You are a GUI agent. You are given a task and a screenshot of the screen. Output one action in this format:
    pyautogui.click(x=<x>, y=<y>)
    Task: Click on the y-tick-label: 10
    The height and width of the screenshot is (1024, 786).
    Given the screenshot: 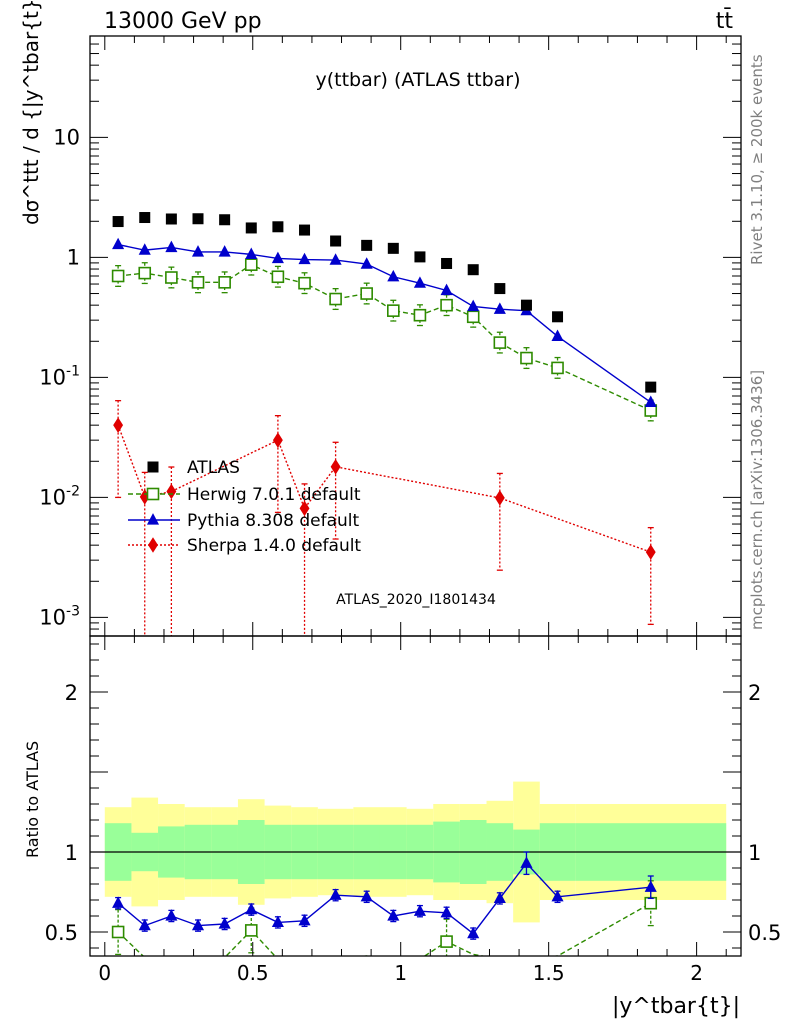 What is the action you would take?
    pyautogui.click(x=66, y=137)
    